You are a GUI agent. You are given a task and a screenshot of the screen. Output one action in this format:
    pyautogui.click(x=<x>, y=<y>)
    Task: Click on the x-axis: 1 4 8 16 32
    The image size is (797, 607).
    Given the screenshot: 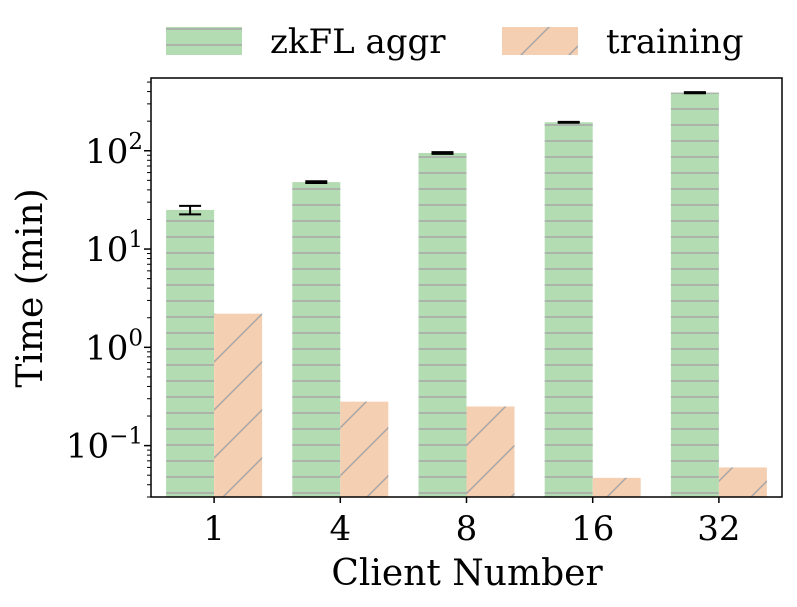 What is the action you would take?
    pyautogui.click(x=472, y=523)
    